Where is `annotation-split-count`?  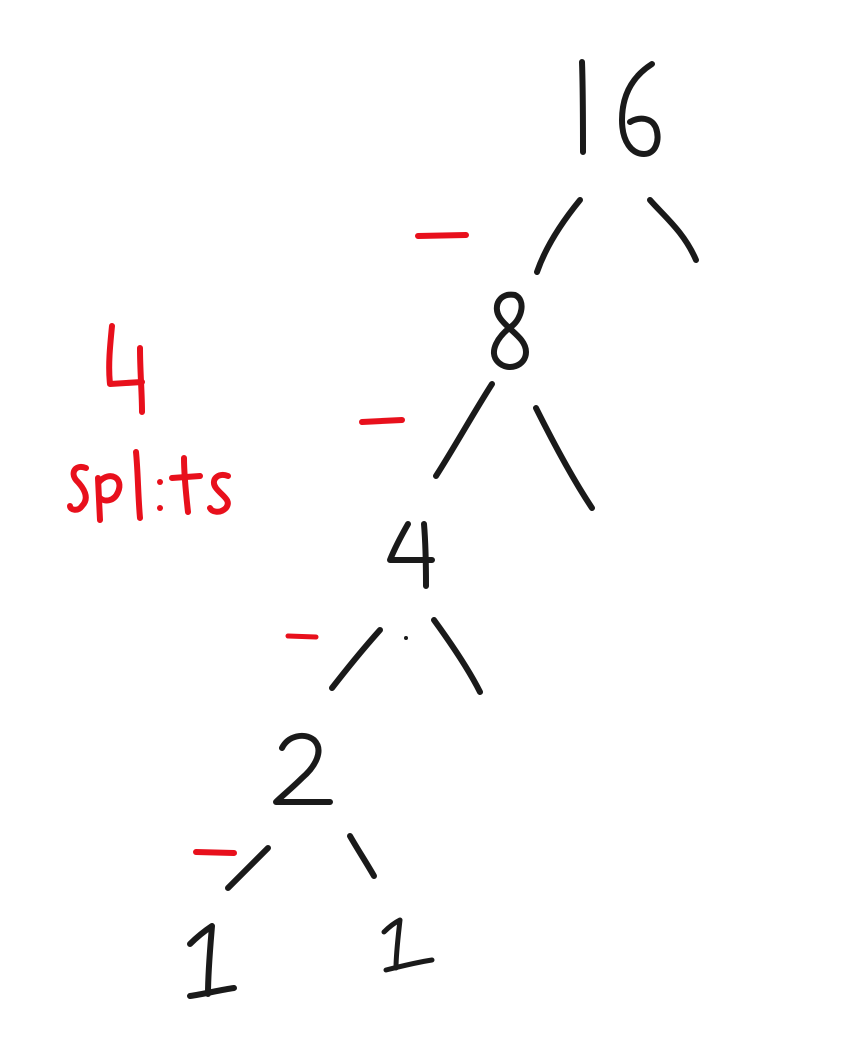 annotation-split-count is located at coordinates (125, 369).